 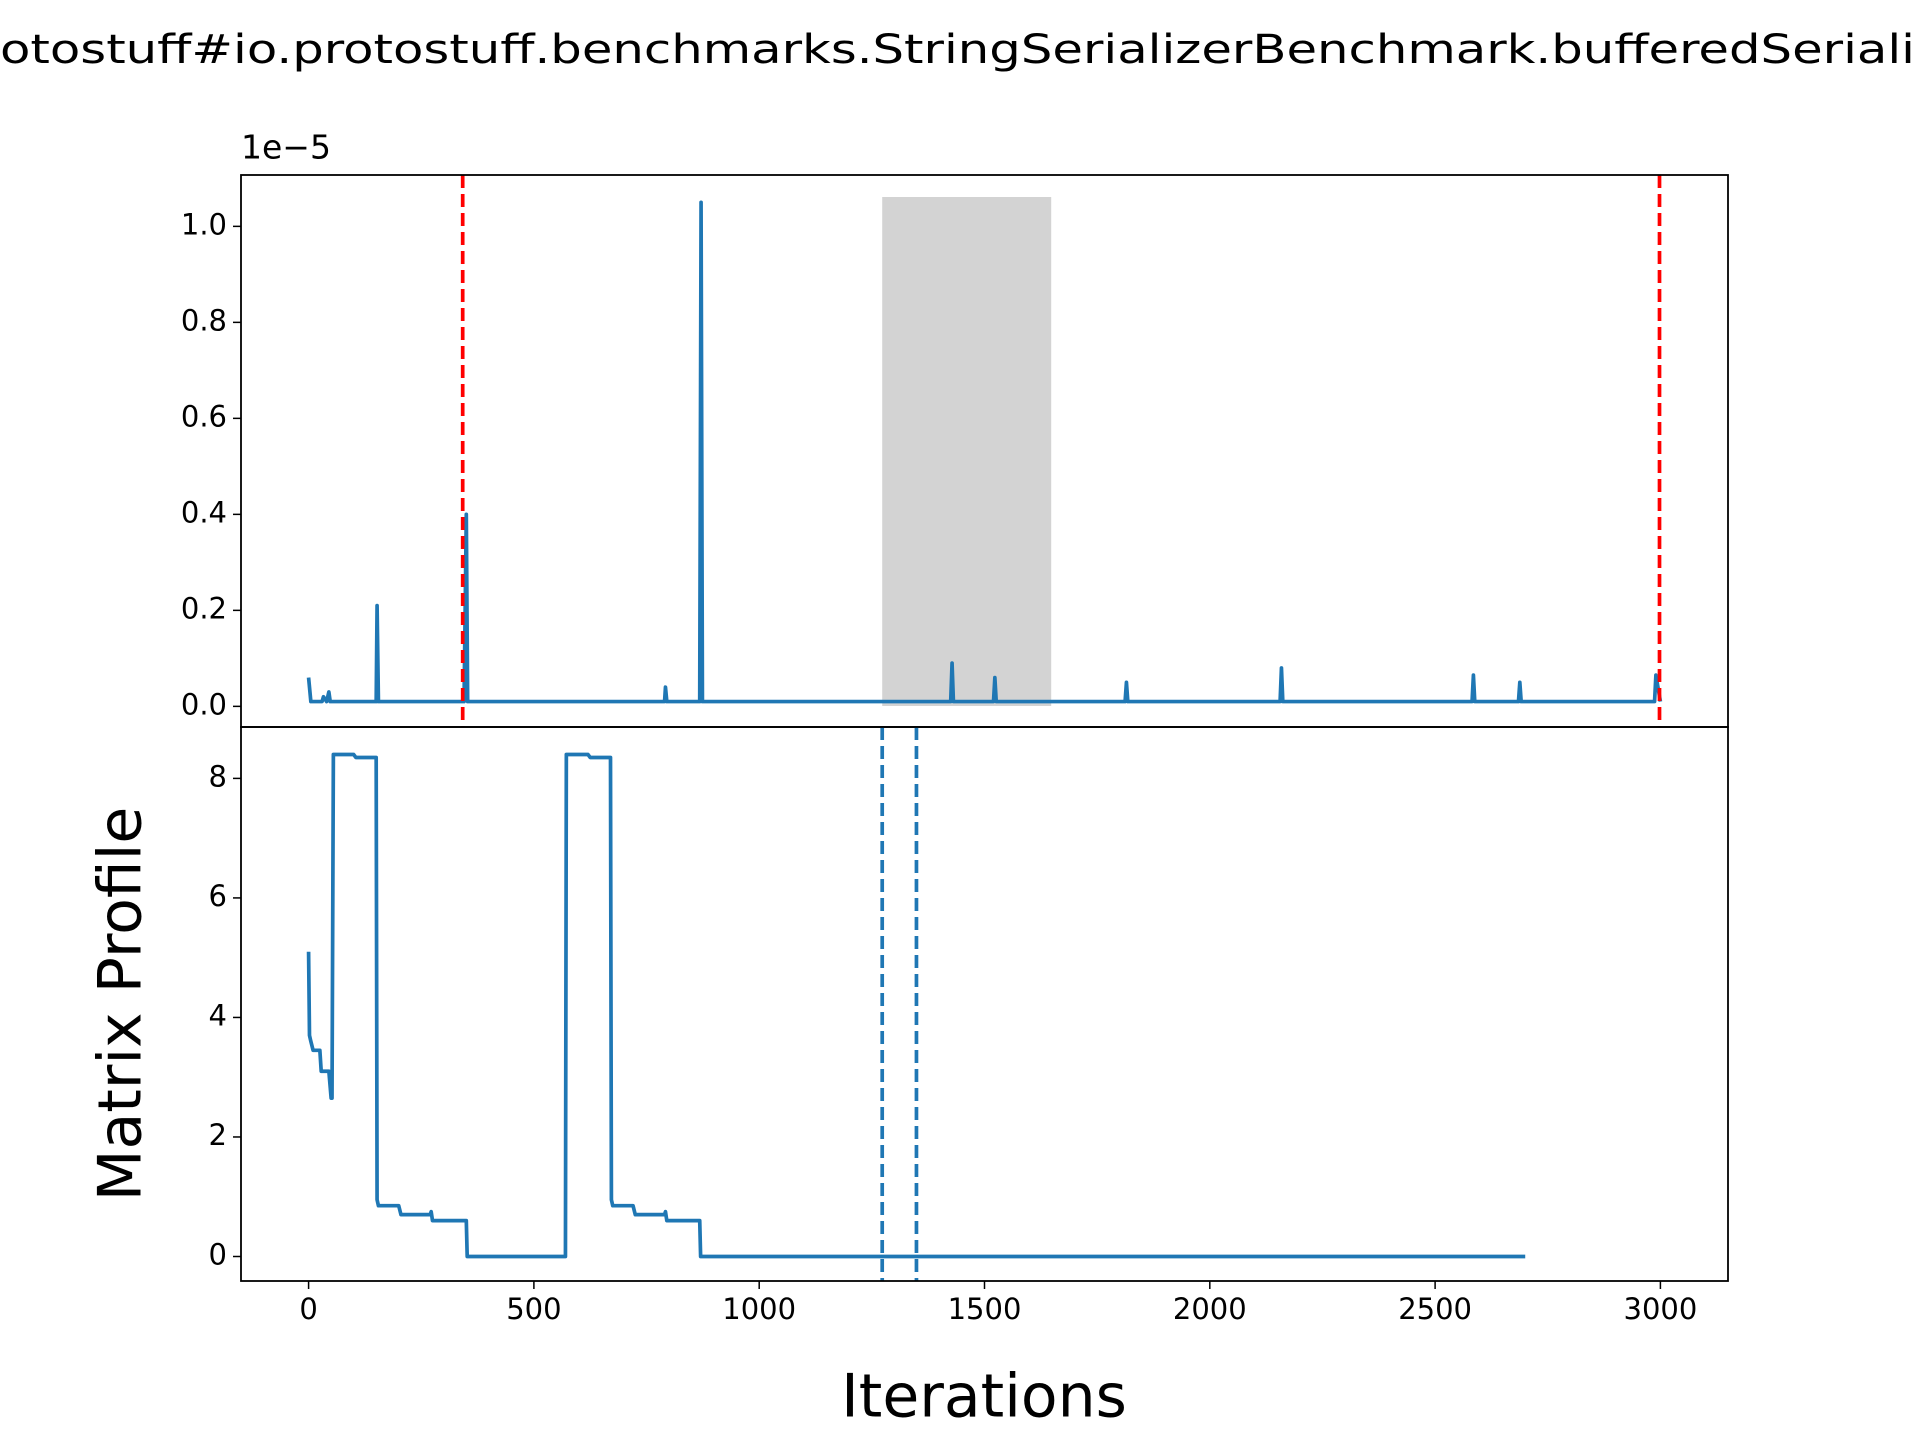 What do you see at coordinates (204, 224) in the screenshot?
I see `y-tick-label: 1.0` at bounding box center [204, 224].